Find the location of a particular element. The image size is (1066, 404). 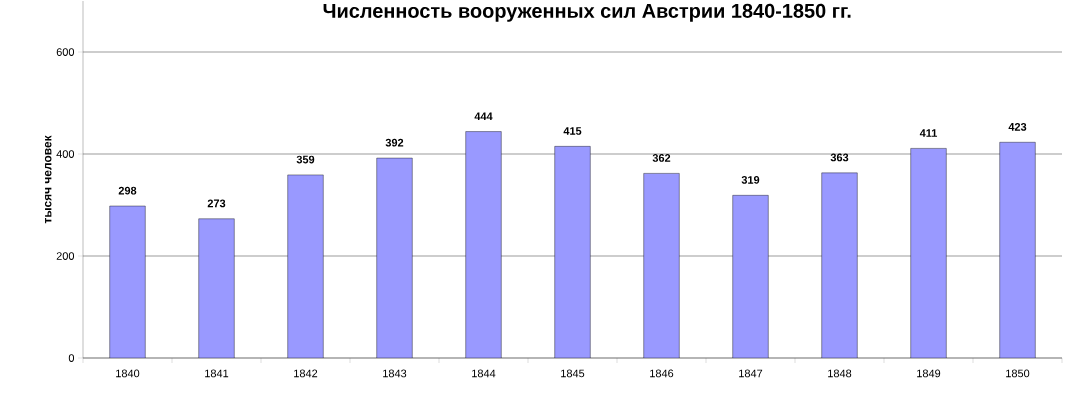

data-label: 298 is located at coordinates (127, 190).